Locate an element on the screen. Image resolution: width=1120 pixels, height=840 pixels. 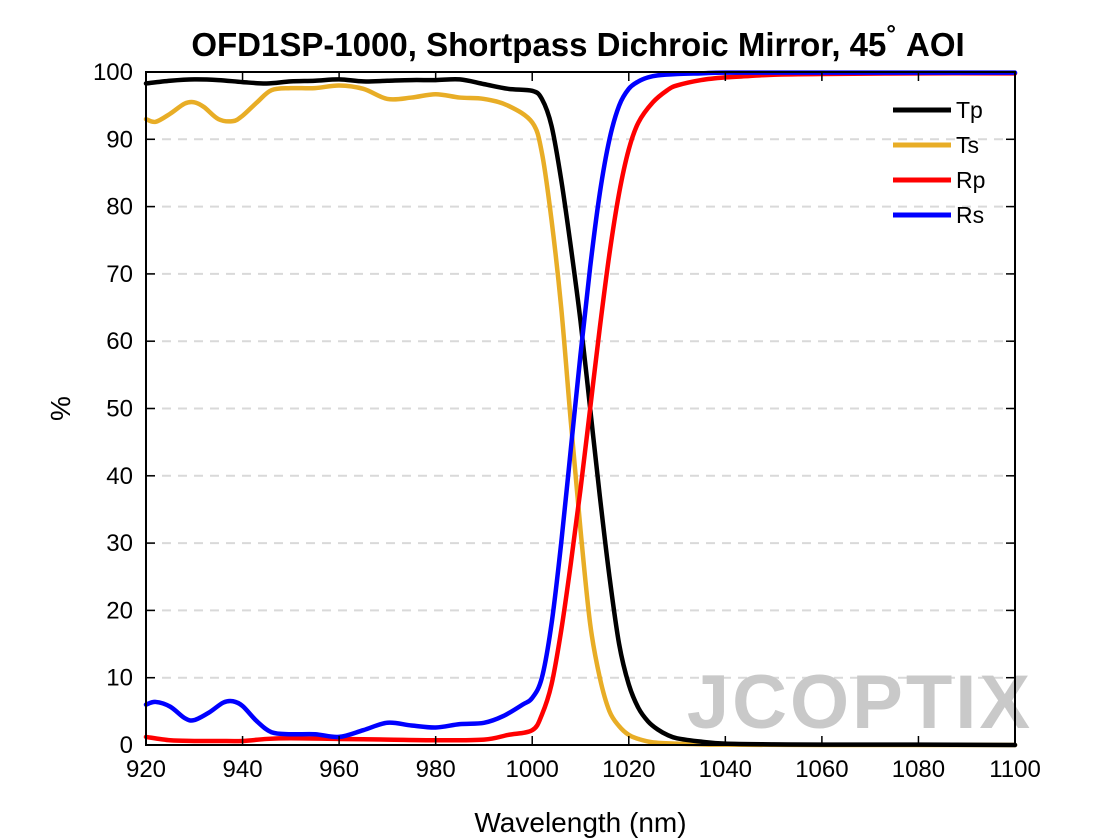
y-tick-label-100: 100 is located at coordinates (113, 72).